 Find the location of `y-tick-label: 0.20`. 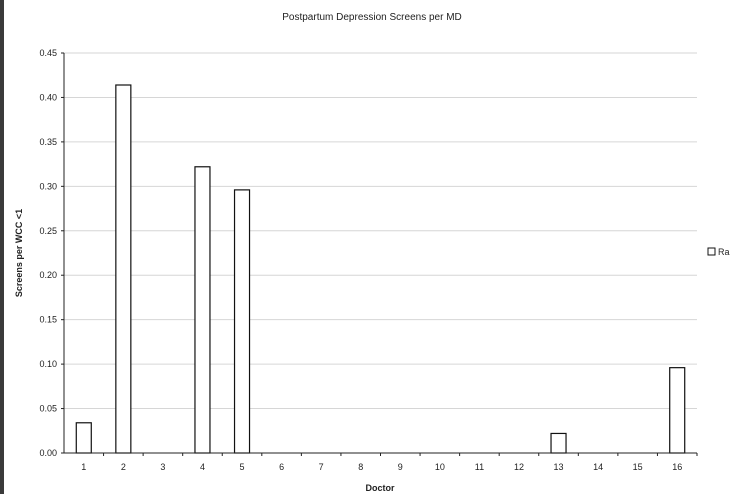

y-tick-label: 0.20 is located at coordinates (48, 275).